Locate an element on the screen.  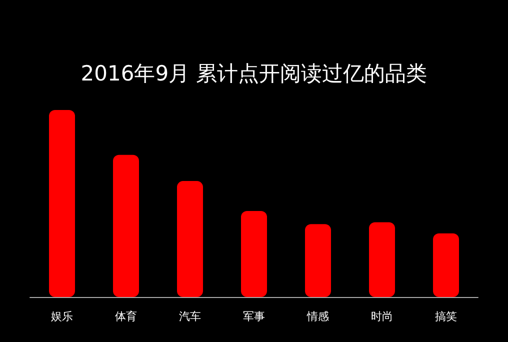
x-tick-label: 体育 is located at coordinates (126, 316).